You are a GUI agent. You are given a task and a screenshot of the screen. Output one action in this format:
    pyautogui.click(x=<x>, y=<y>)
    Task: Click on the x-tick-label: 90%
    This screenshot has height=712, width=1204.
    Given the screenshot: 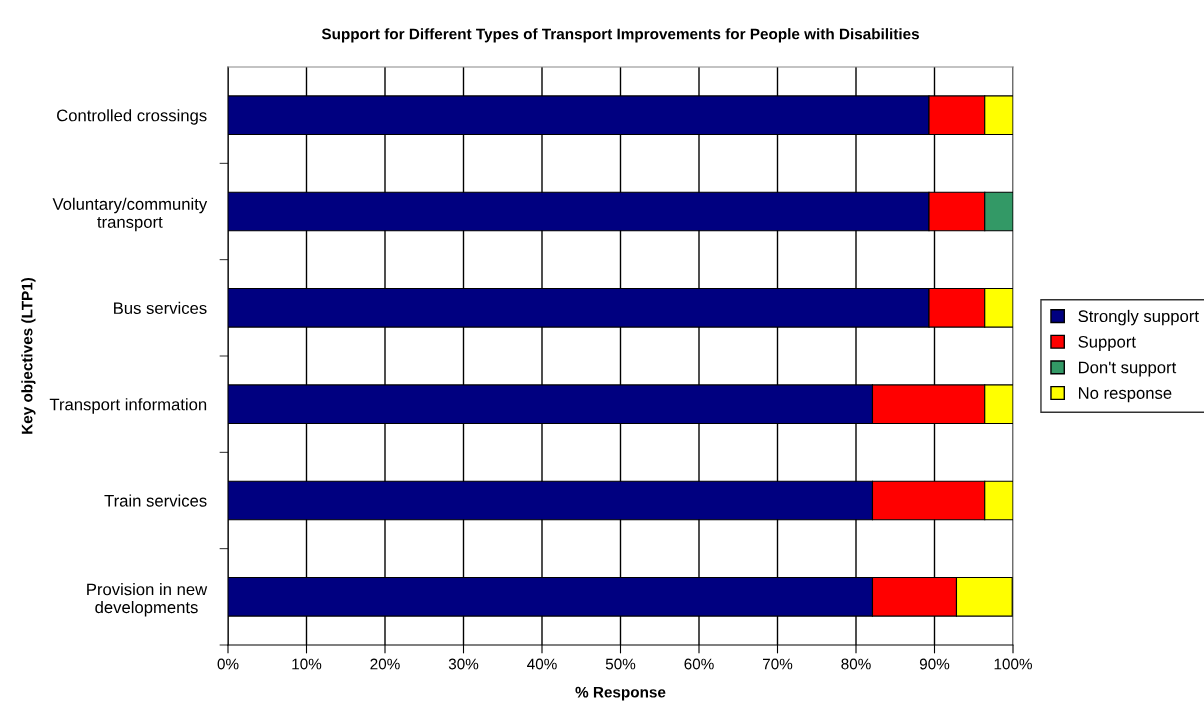 What is the action you would take?
    pyautogui.click(x=934, y=664)
    